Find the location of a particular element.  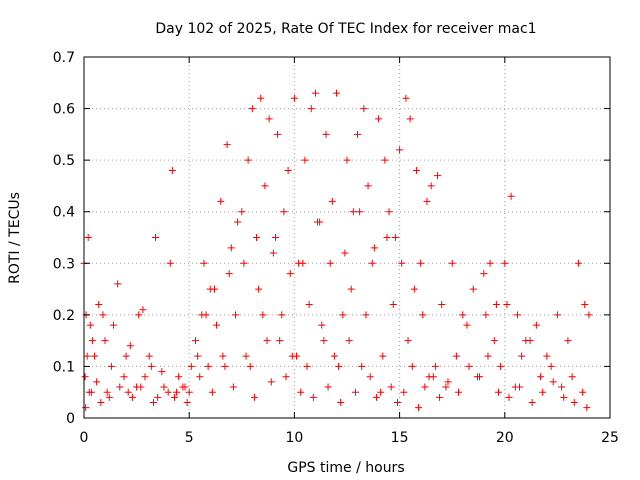

x-tick-label: 0 is located at coordinates (84, 438).